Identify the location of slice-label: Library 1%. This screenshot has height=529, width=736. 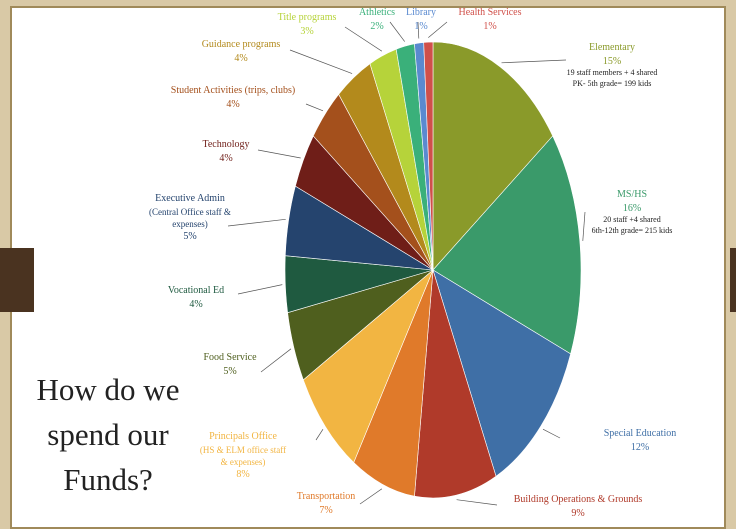
(421, 19).